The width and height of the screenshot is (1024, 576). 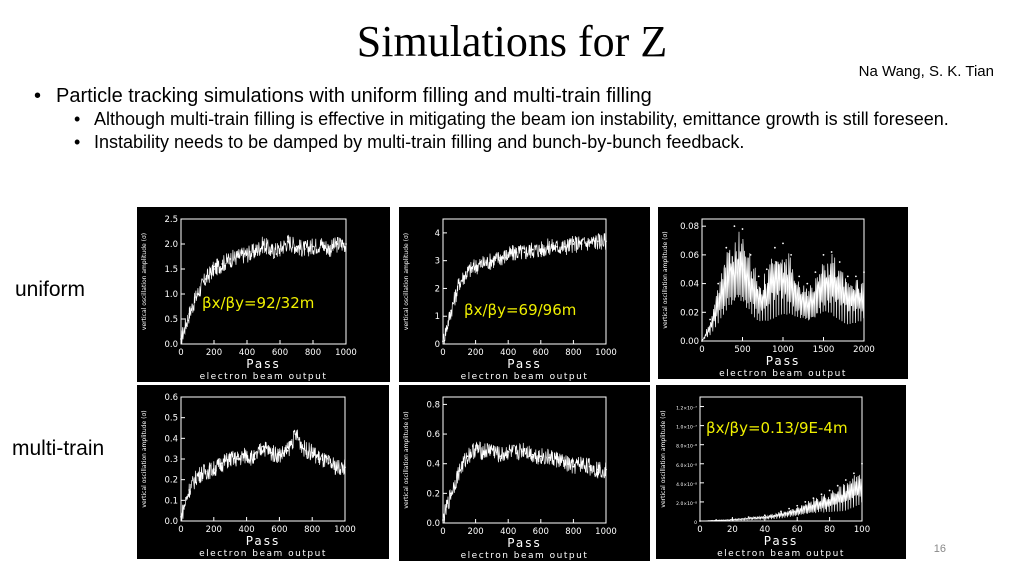 What do you see at coordinates (732, 530) in the screenshot?
I see `x-tick-label: 20` at bounding box center [732, 530].